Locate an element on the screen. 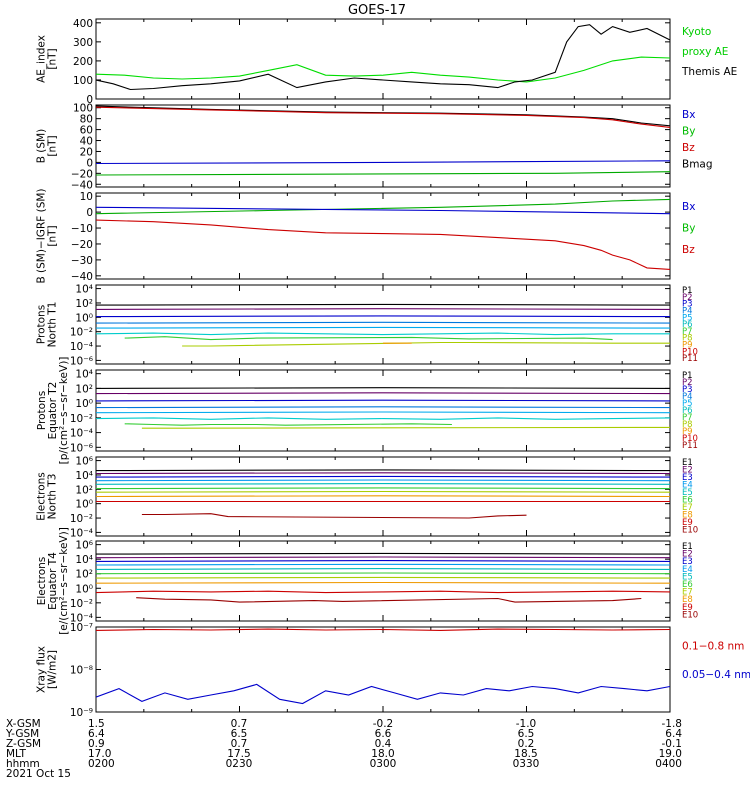  y-axis-label-line: B (SM)−IGRF (SM) is located at coordinates (42, 235).